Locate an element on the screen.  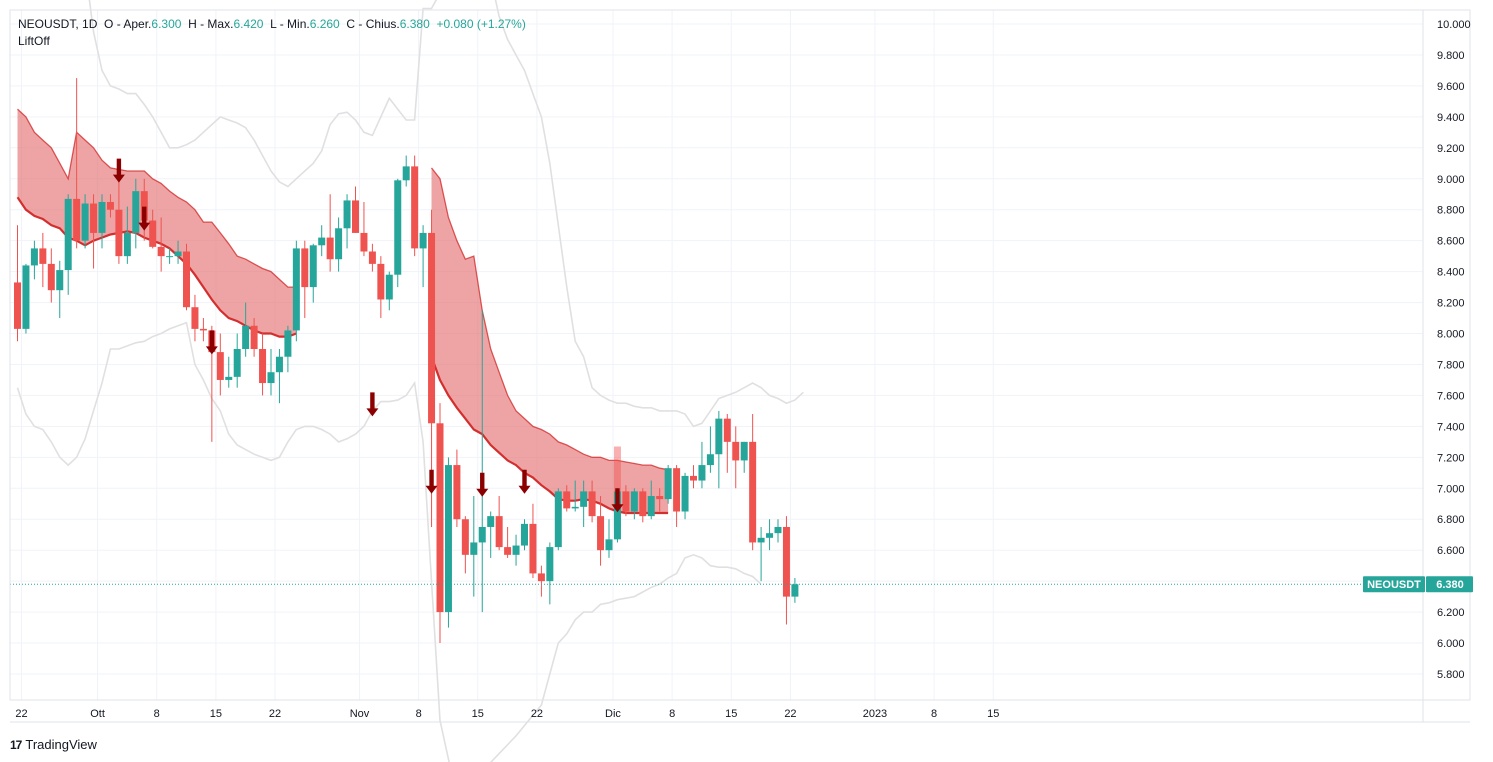
legend-open: 6.300 is located at coordinates (166, 24).